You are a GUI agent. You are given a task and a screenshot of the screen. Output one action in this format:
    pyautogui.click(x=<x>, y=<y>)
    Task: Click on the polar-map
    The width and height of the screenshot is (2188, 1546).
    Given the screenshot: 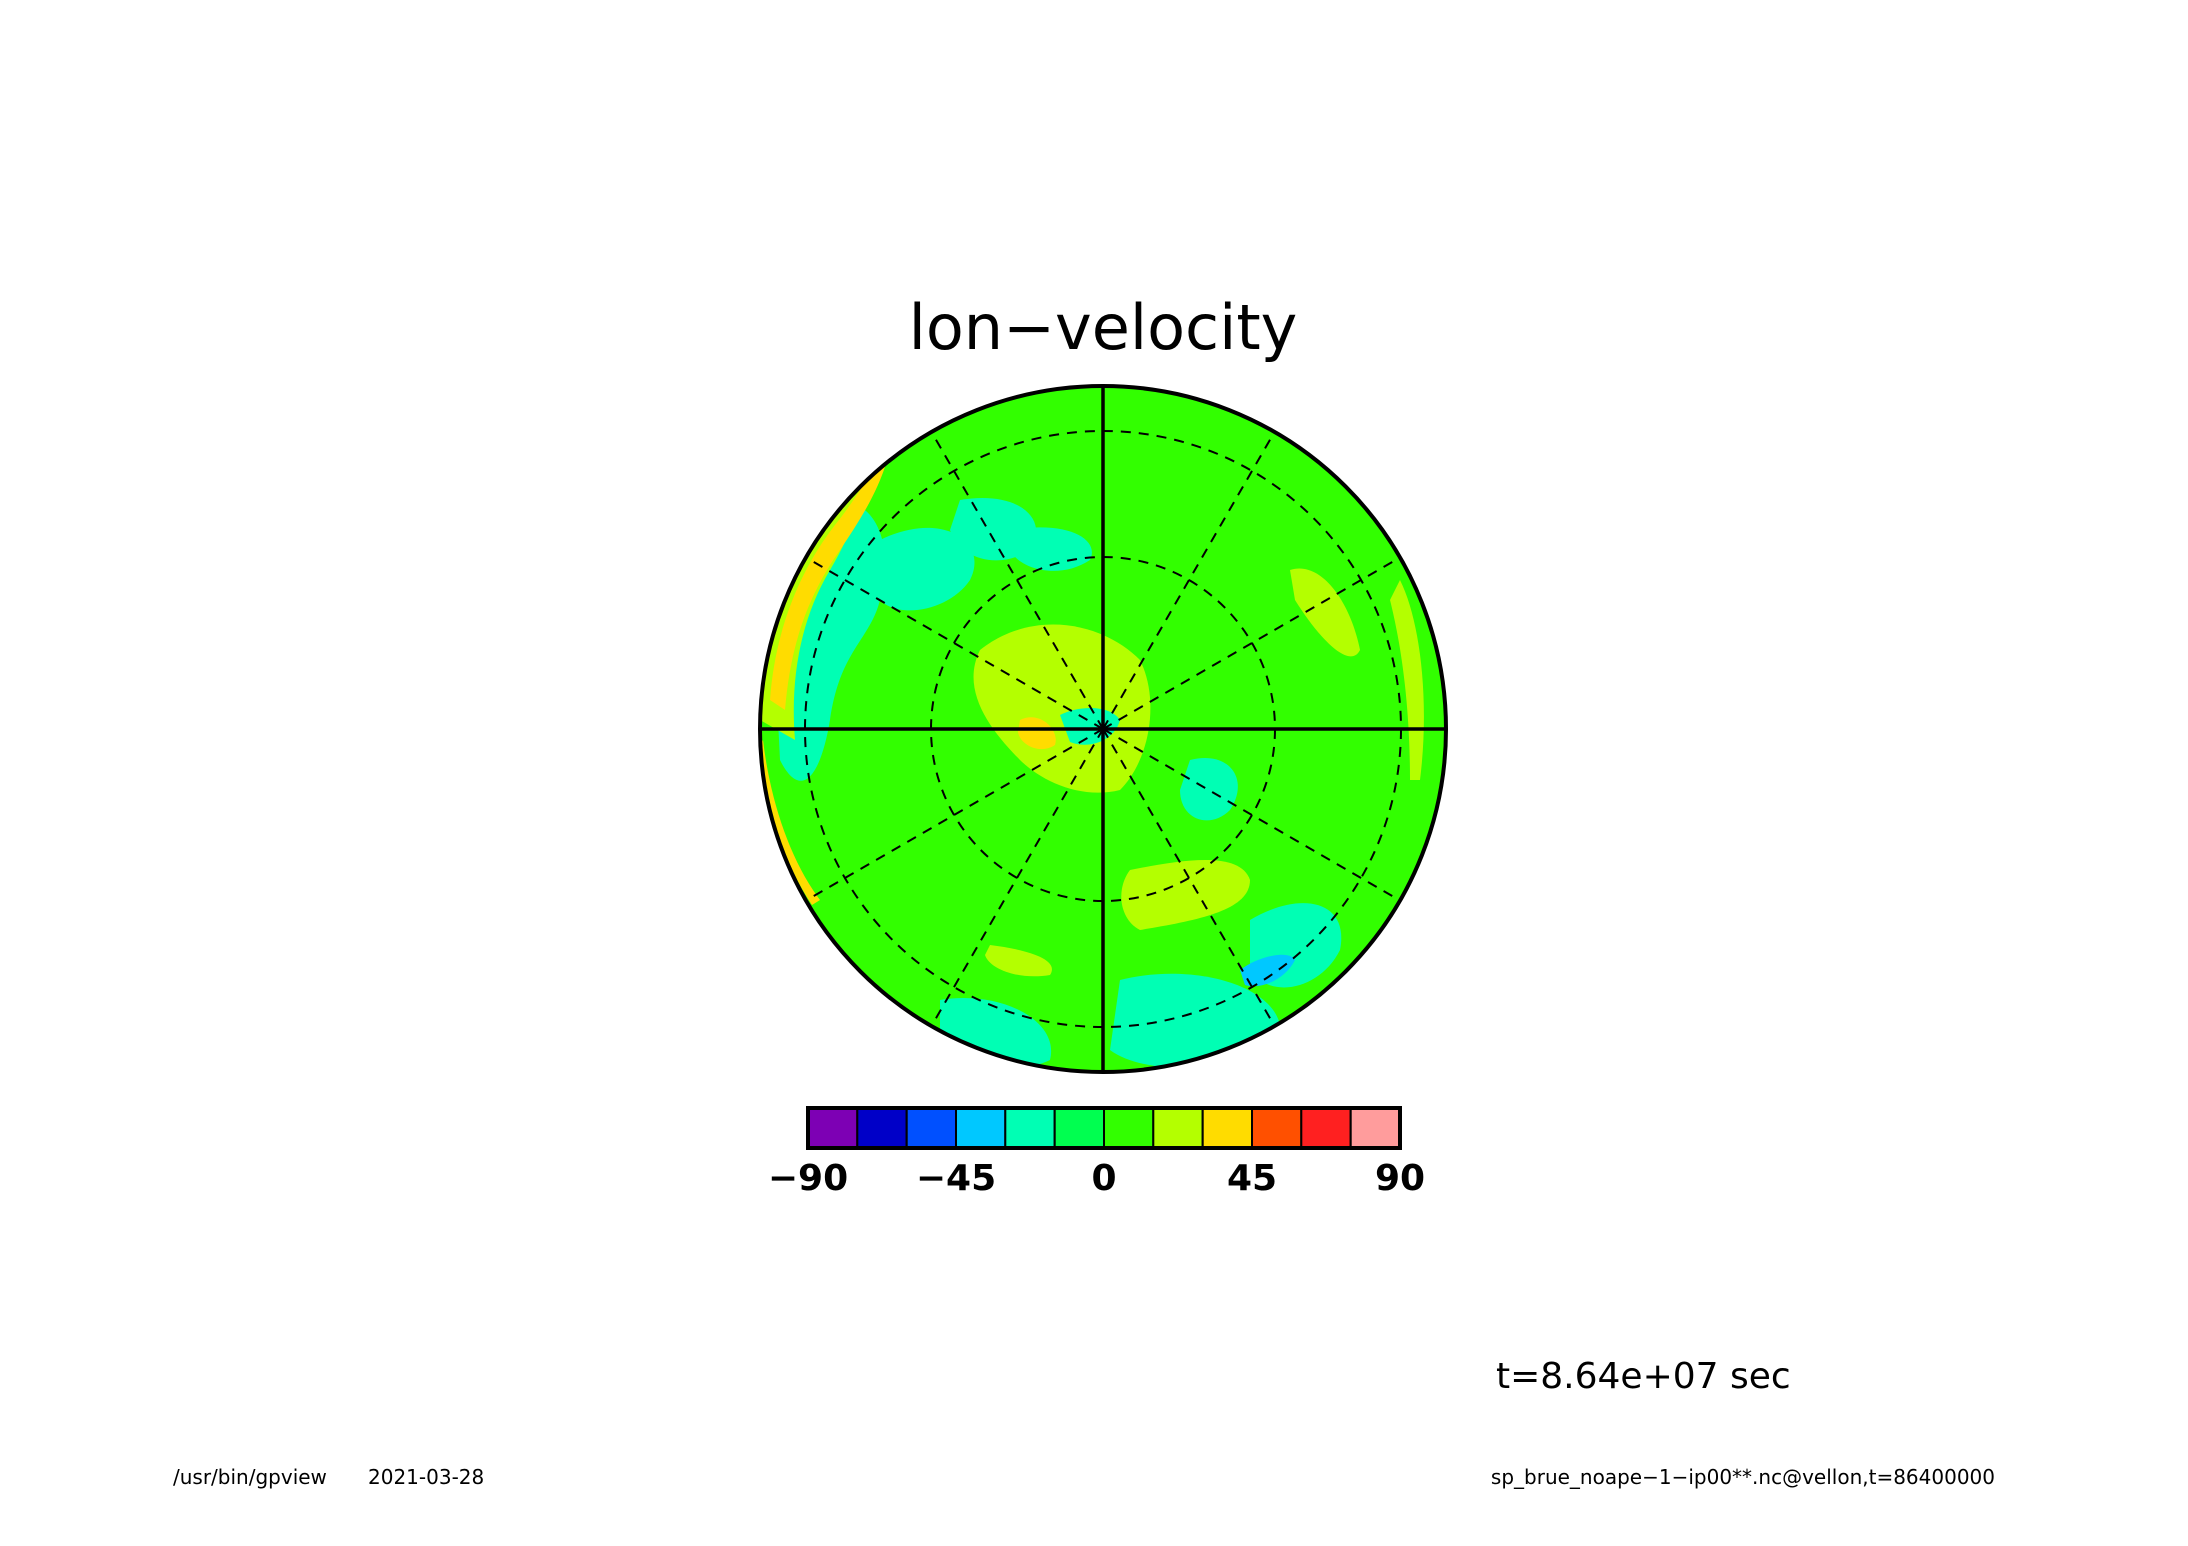 What is the action you would take?
    pyautogui.click(x=1103, y=729)
    